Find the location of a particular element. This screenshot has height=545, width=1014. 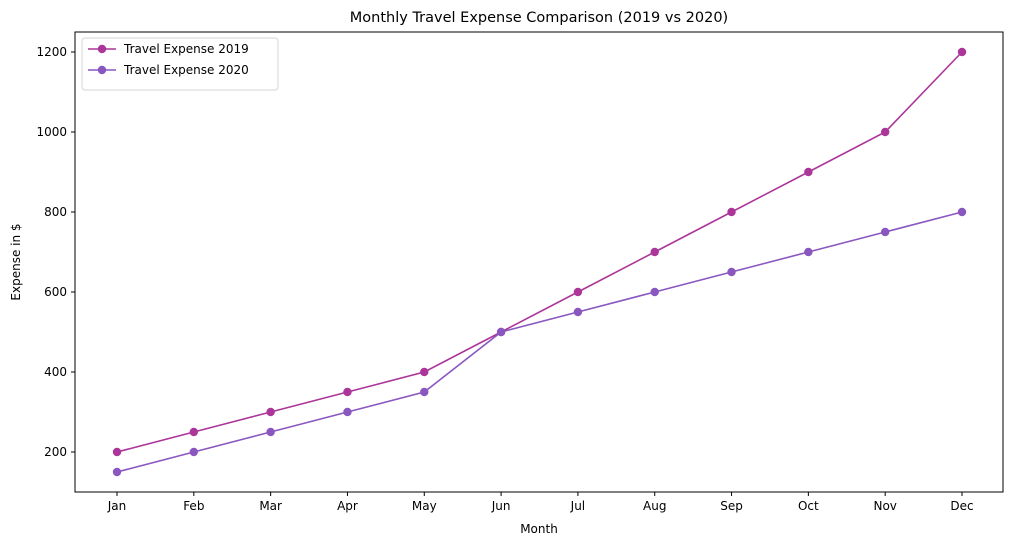

legend: Travel Expense 2019 Travel Expense 2020 is located at coordinates (180, 64).